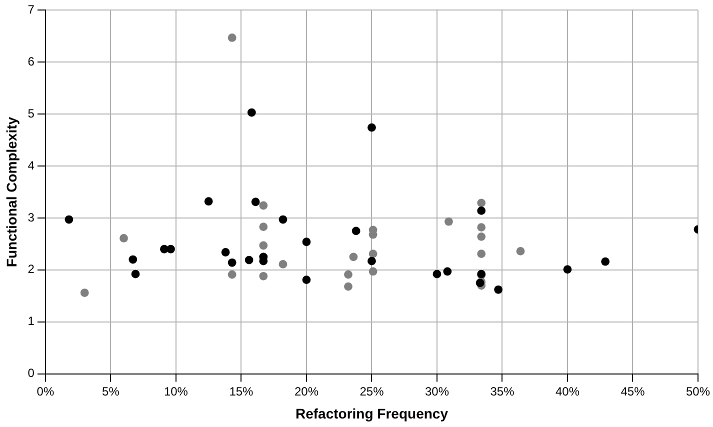 Image resolution: width=713 pixels, height=427 pixels. What do you see at coordinates (11, 192) in the screenshot?
I see `y-axis-title: Functional Complexity` at bounding box center [11, 192].